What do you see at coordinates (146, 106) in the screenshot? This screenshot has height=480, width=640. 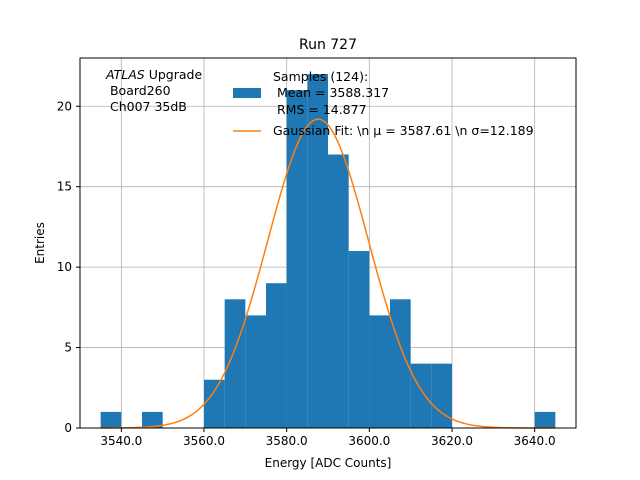 I see `annotation-channel: Ch007 35dB` at bounding box center [146, 106].